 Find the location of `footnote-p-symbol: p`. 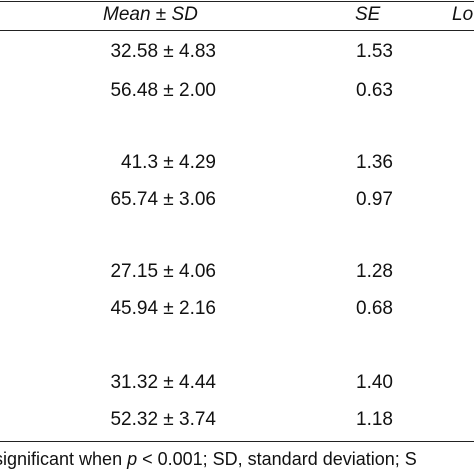

footnote-p-symbol: p is located at coordinates (132, 459).